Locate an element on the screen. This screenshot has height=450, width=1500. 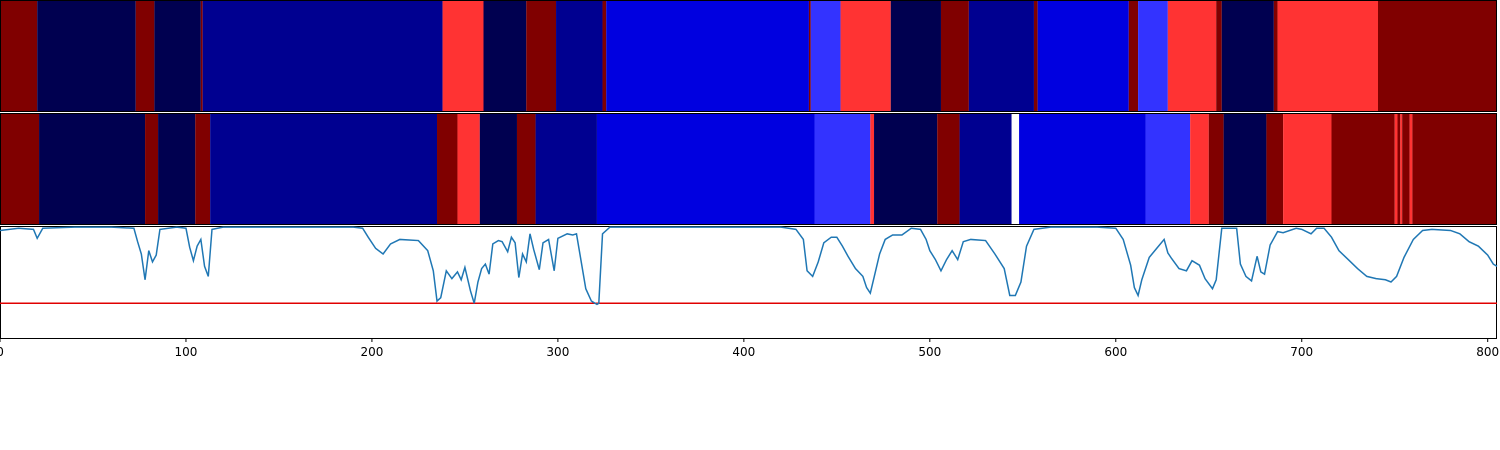
x-tick-label: 800 is located at coordinates (1487, 352).